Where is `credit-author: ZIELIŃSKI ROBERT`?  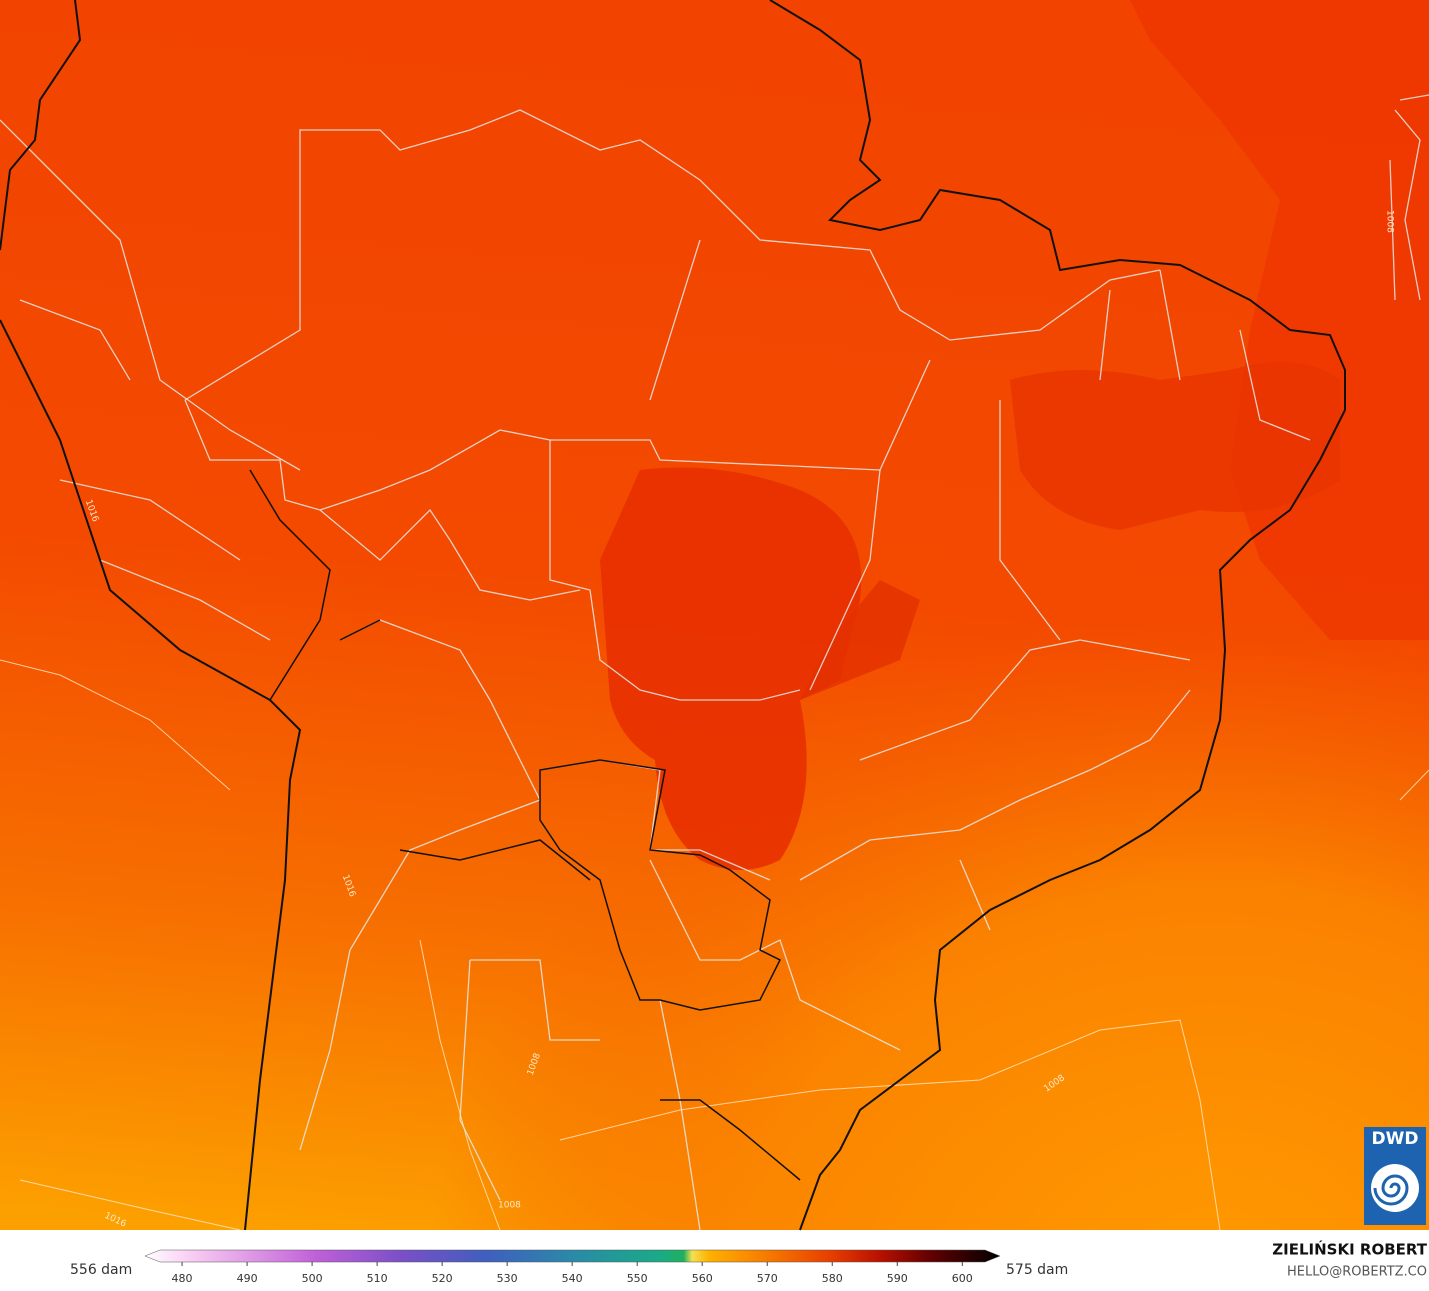
credit-author: ZIELIŃSKI ROBERT is located at coordinates (1349, 1249).